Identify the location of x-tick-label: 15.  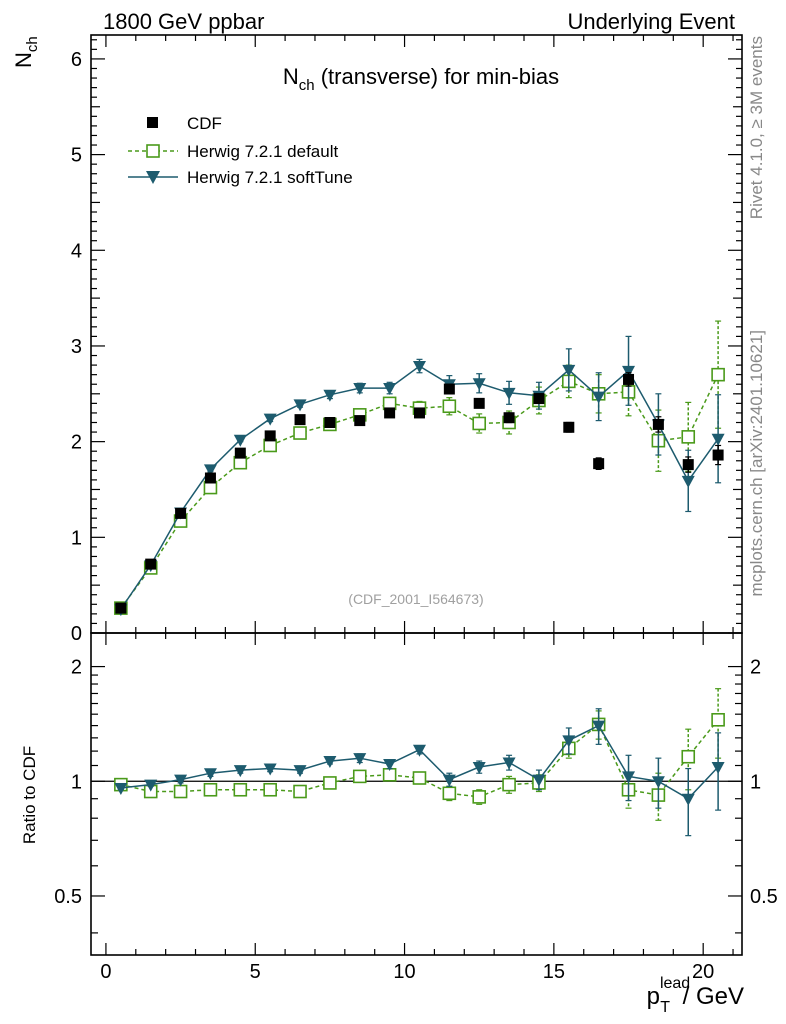
(554, 972).